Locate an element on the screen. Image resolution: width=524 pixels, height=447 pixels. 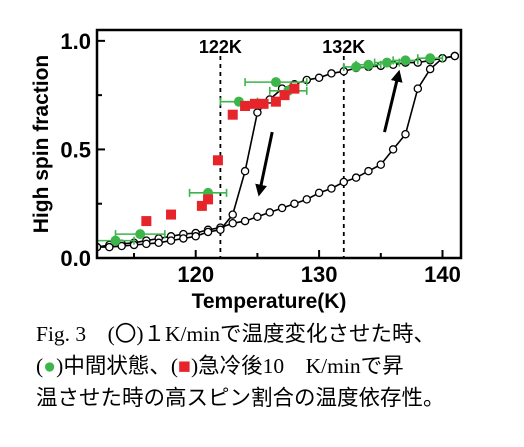
y-tick-label: 1.0 is located at coordinates (75, 41).